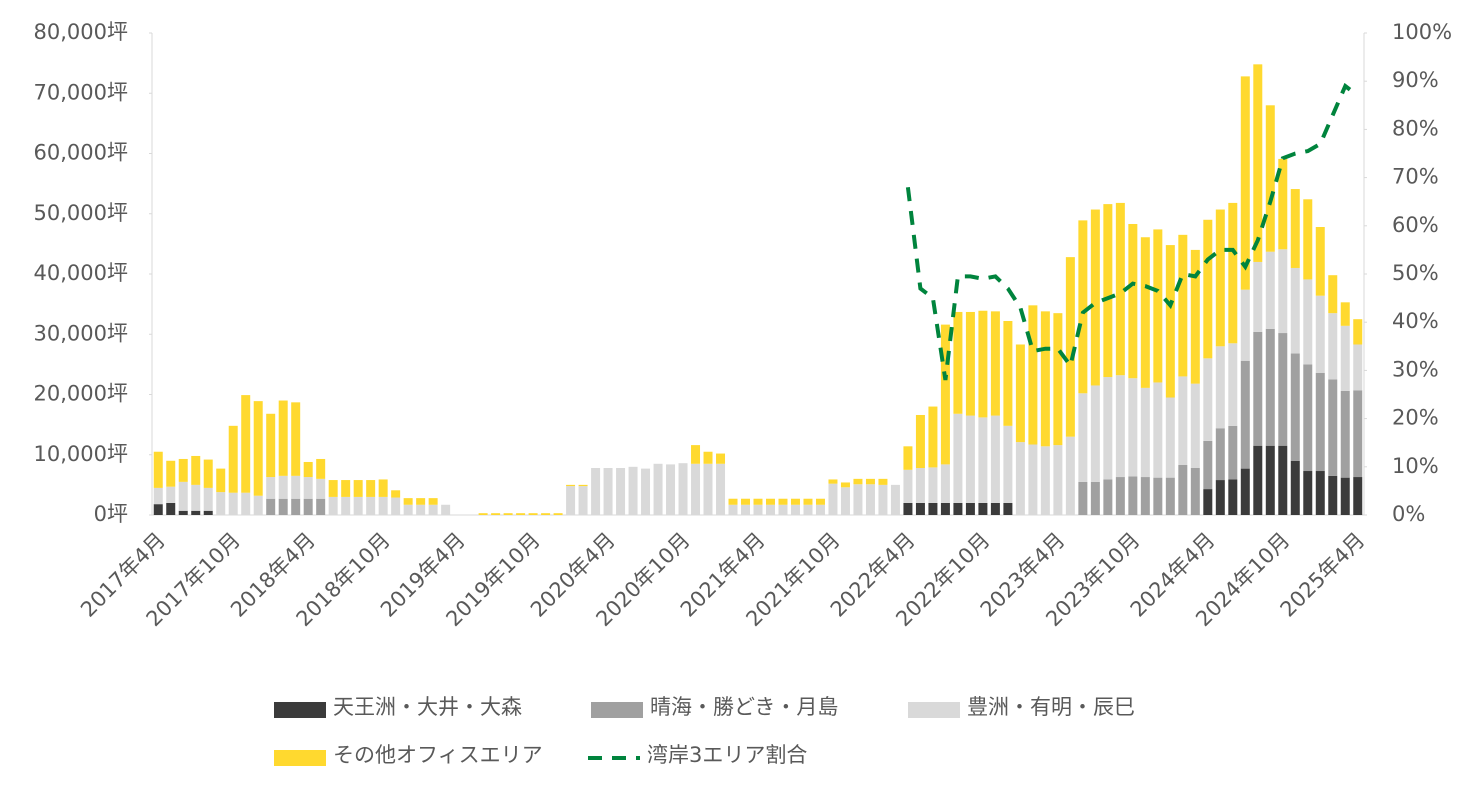 This screenshot has height=795, width=1478. What do you see at coordinates (1415, 177) in the screenshot?
I see `y2-tick-label: 70%` at bounding box center [1415, 177].